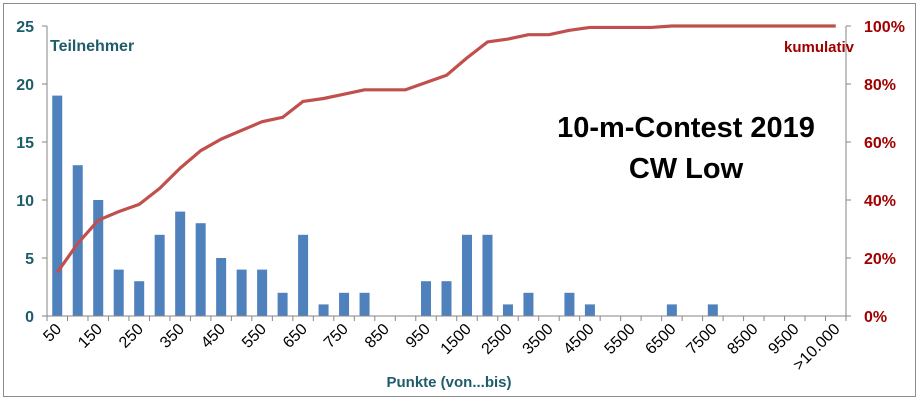 This screenshot has width=921, height=402. What do you see at coordinates (29, 259) in the screenshot?
I see `y-tick-label: 5` at bounding box center [29, 259].